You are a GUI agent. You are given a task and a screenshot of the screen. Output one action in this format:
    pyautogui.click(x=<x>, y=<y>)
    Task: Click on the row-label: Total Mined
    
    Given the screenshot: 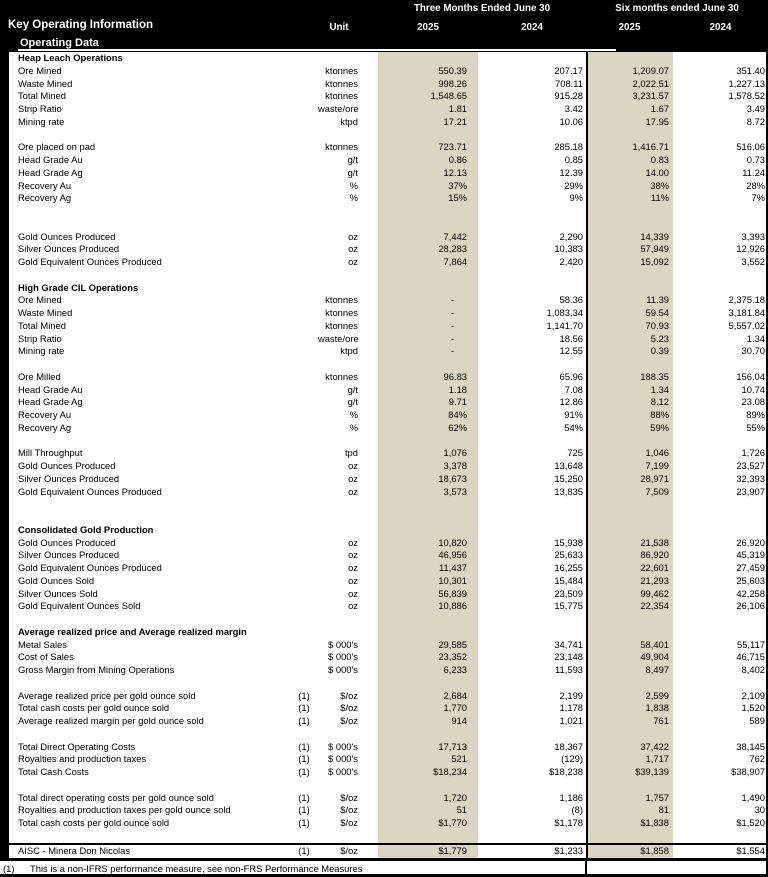 What is the action you would take?
    pyautogui.click(x=42, y=325)
    